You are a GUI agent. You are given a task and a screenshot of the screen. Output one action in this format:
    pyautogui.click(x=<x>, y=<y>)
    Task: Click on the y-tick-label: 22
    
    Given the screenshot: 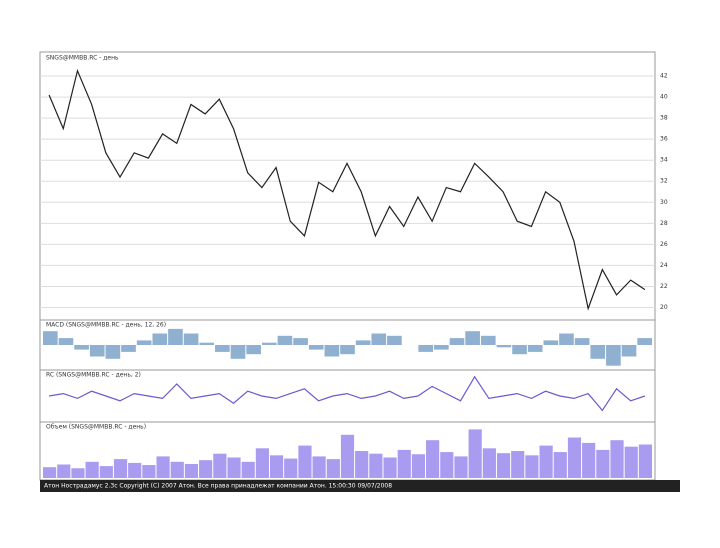 What is the action you would take?
    pyautogui.click(x=664, y=286)
    